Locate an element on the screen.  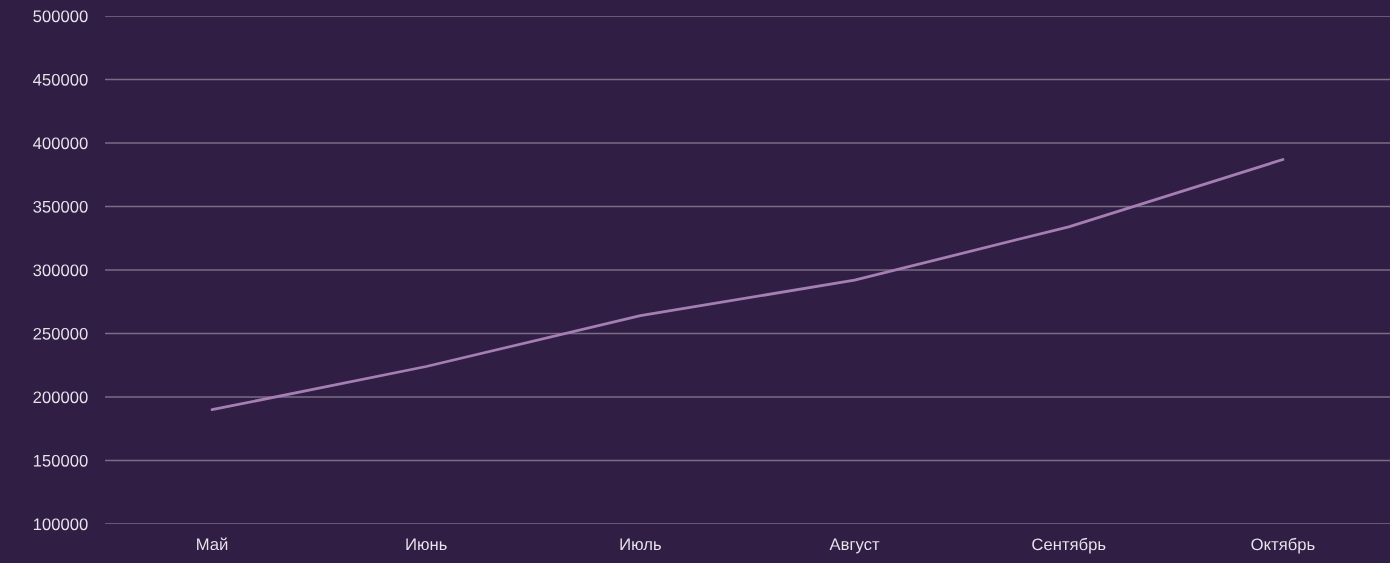
y-tick-label: 350000 is located at coordinates (60, 206).